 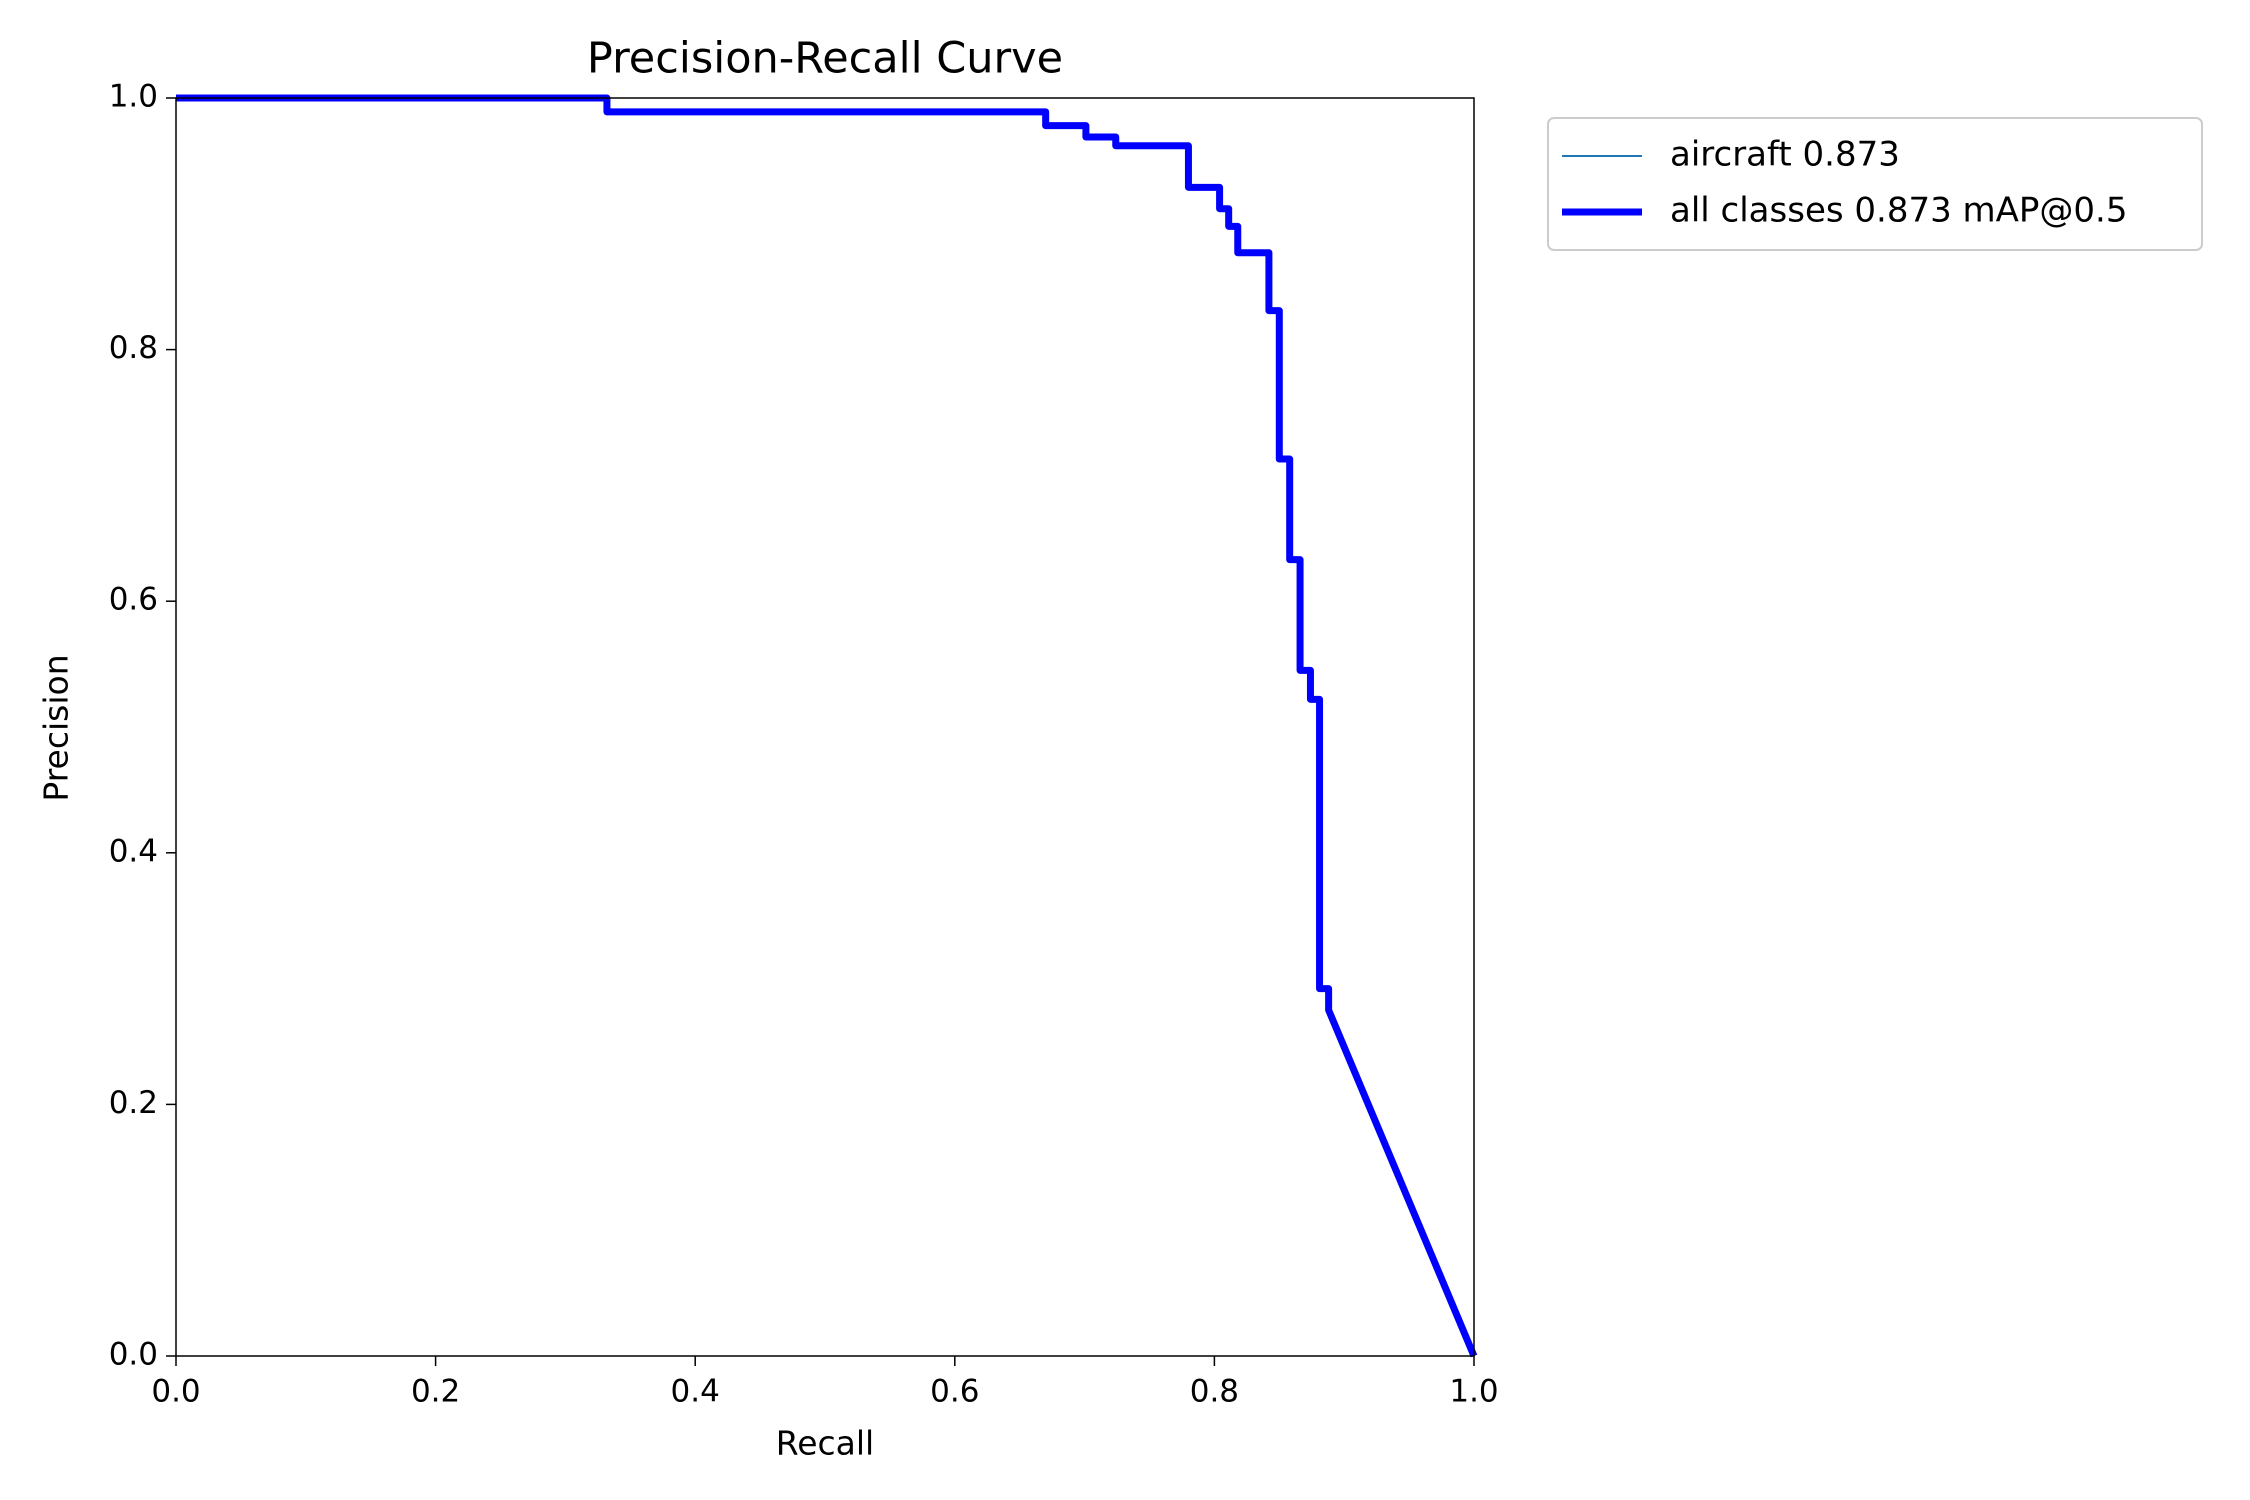 What do you see at coordinates (56, 727) in the screenshot?
I see `y-axis-label: Precision` at bounding box center [56, 727].